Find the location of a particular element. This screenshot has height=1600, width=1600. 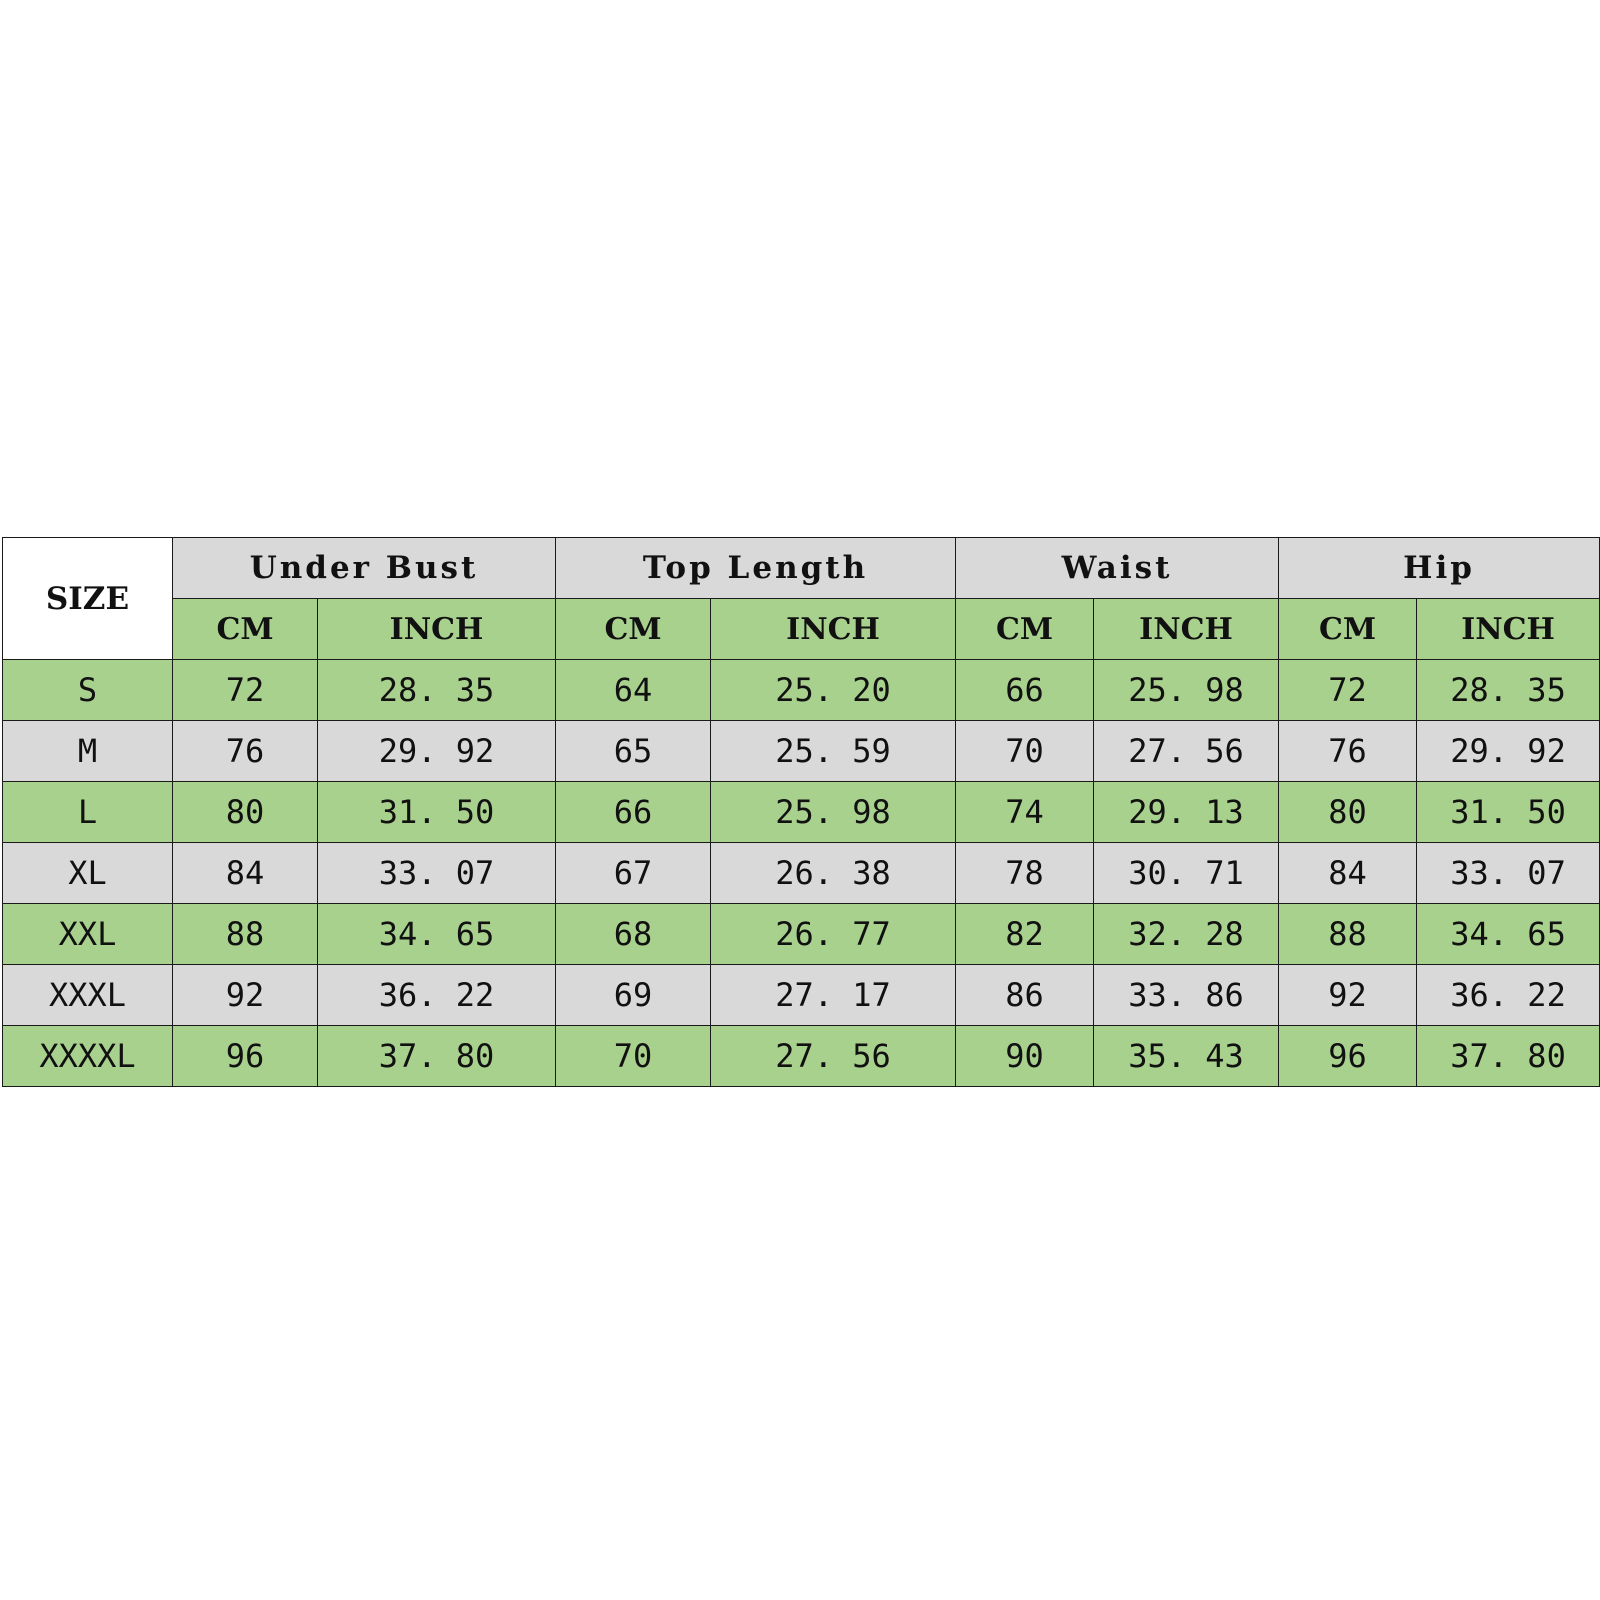

size-cell: M is located at coordinates (87, 751).